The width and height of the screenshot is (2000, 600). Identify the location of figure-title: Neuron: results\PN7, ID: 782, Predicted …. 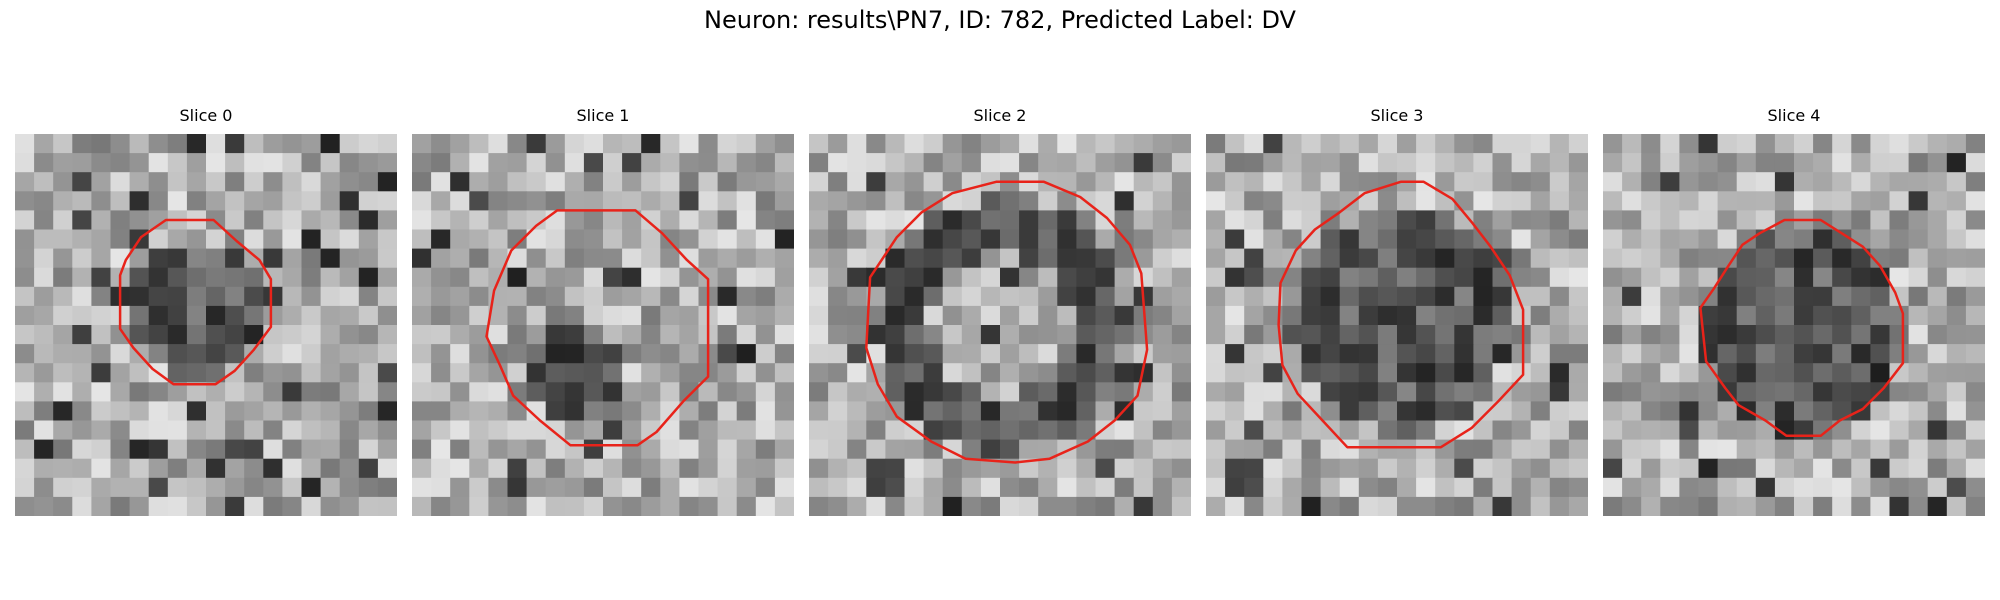
(1000, 20).